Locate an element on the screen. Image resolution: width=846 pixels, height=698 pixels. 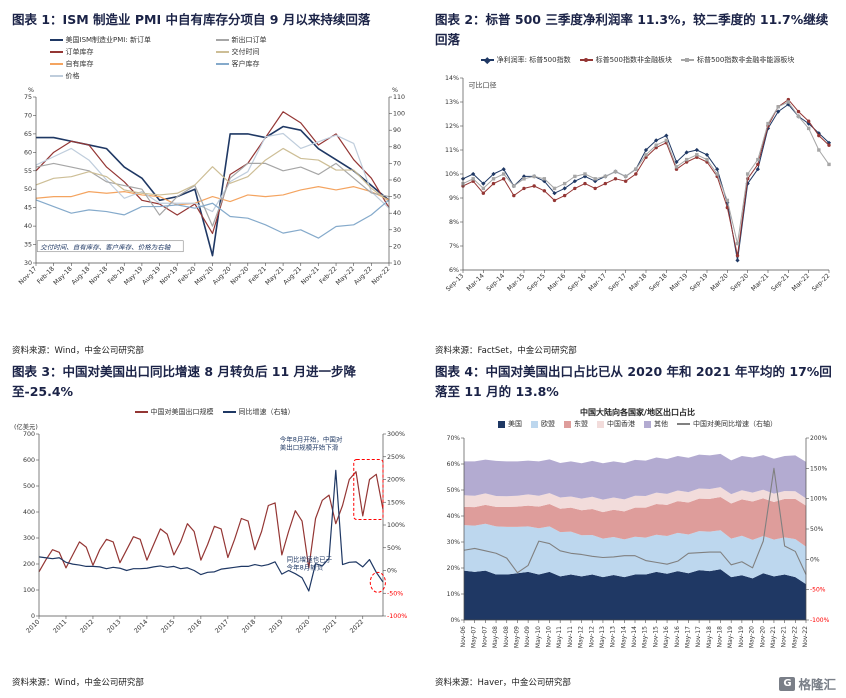
svg-text: Sep-16 is located at coordinates (577, 282).